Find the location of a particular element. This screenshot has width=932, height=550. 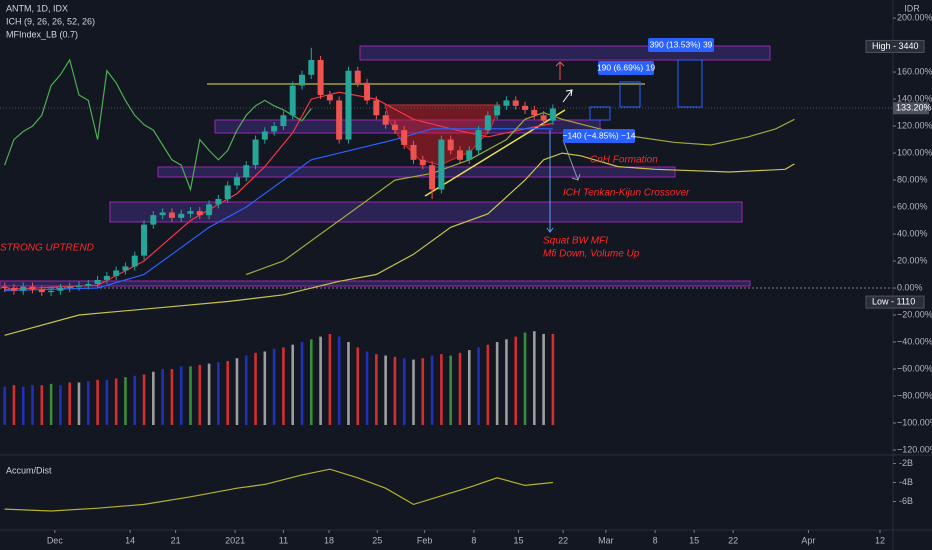

price-tag-label: High - 3440 is located at coordinates (895, 46).